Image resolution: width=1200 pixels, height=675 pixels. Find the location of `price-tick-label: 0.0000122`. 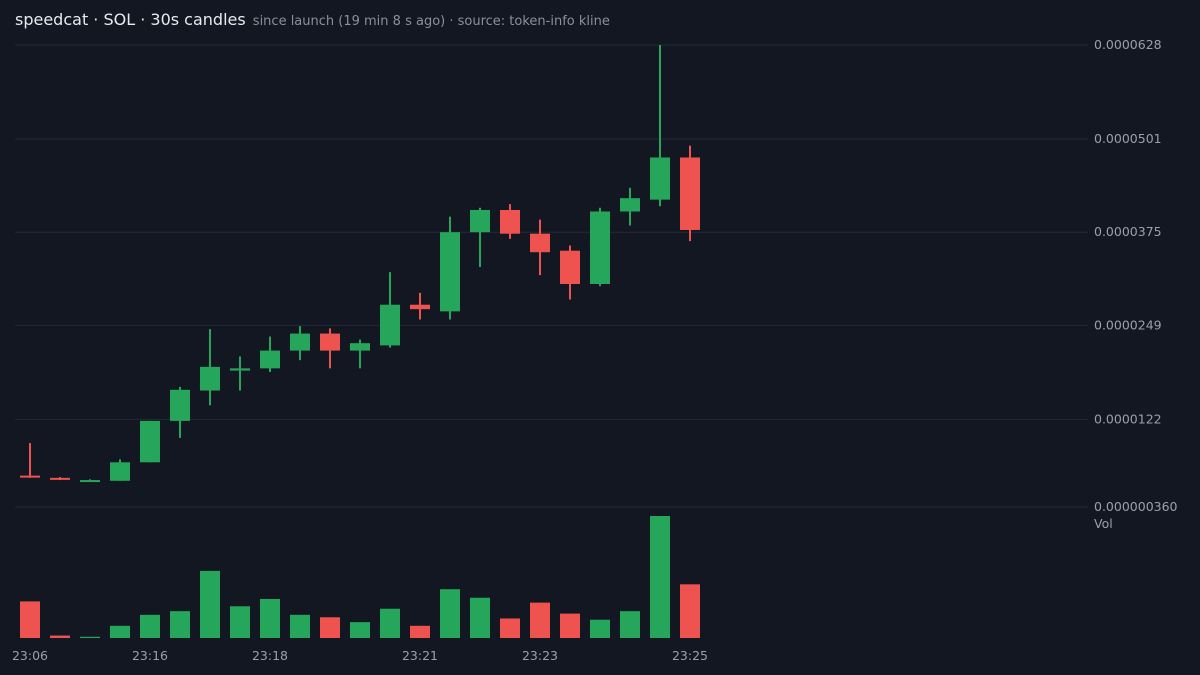

price-tick-label: 0.0000122 is located at coordinates (1128, 418).